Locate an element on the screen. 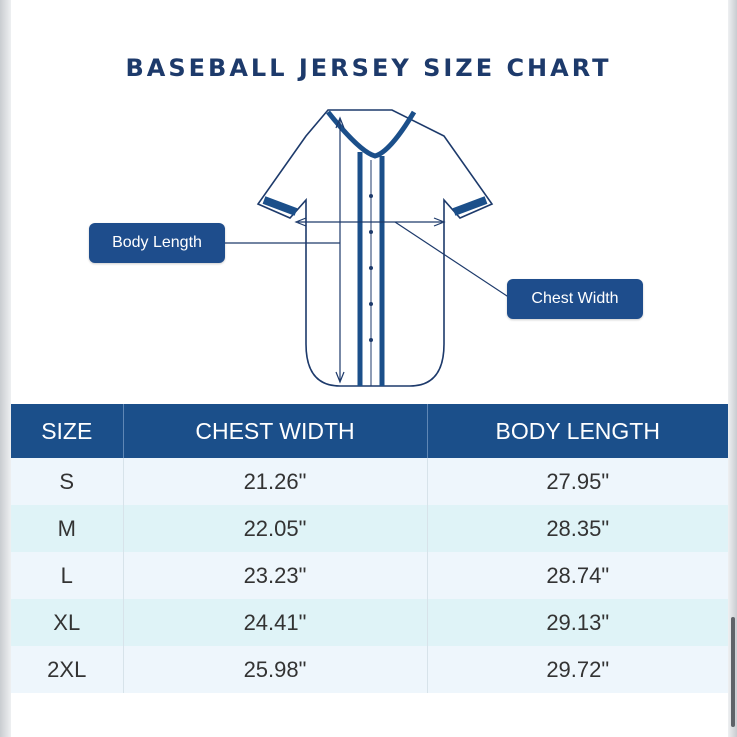 Image resolution: width=737 pixels, height=737 pixels. table-row: M 22.05" 28.35" is located at coordinates (369, 528).